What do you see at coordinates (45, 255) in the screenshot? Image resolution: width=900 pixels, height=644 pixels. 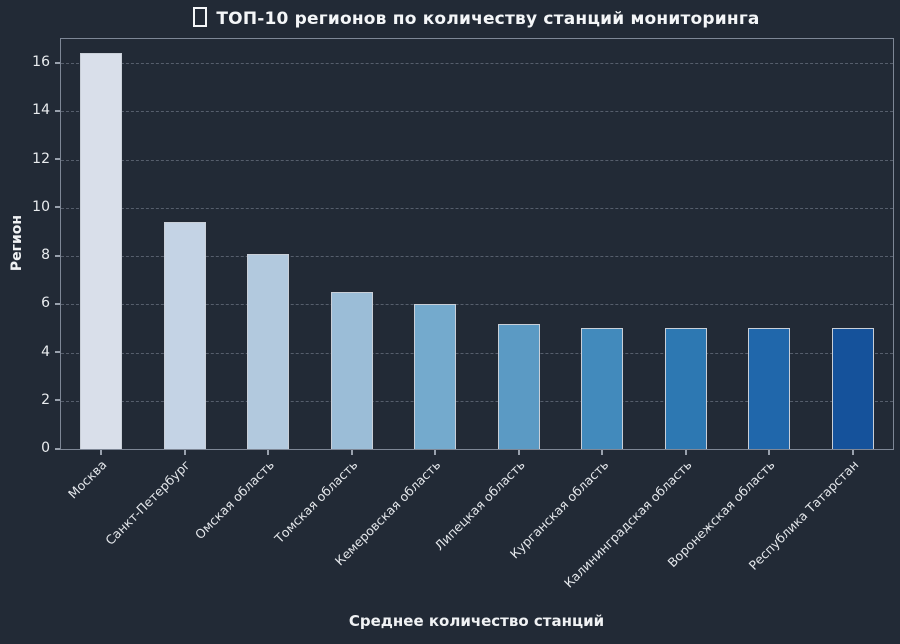 I see `y-tick-label: 8` at bounding box center [45, 255].